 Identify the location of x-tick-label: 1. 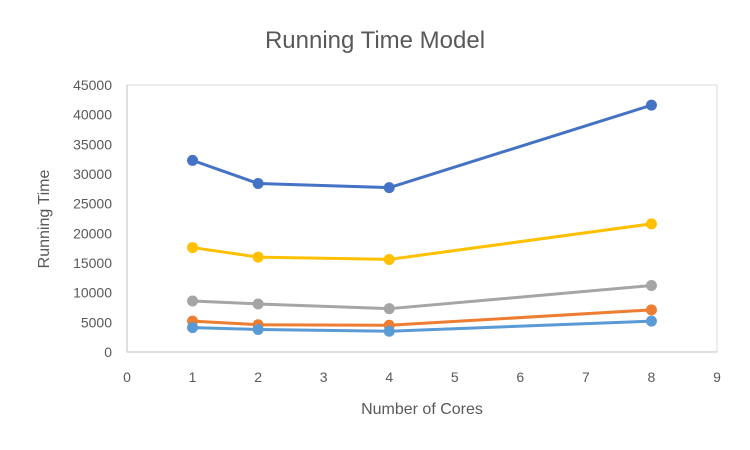
(193, 377).